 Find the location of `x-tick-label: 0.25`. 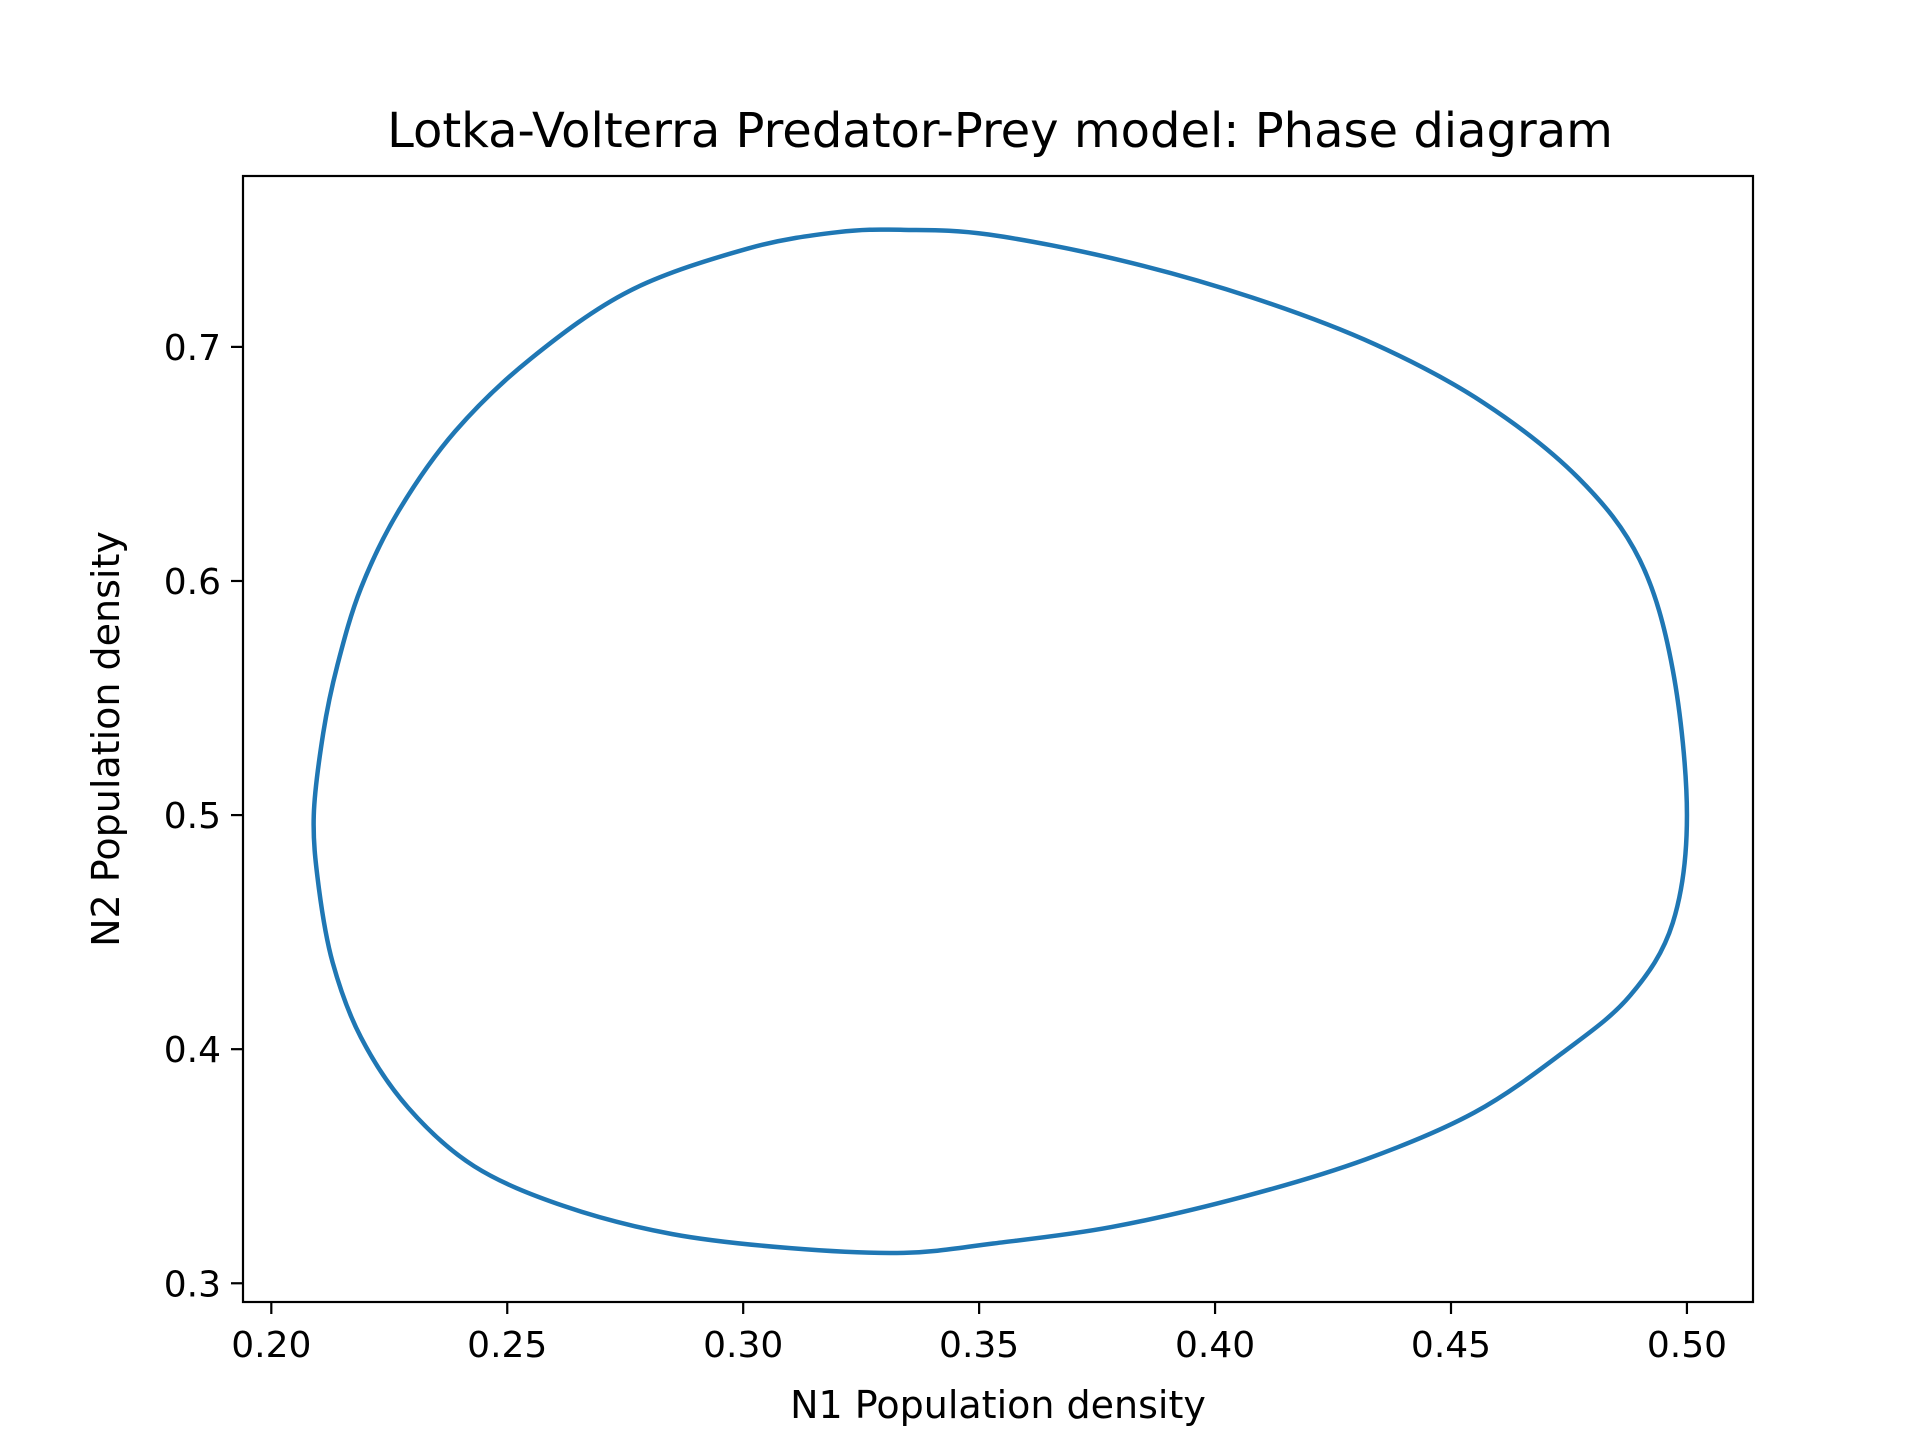

x-tick-label: 0.25 is located at coordinates (507, 1345).